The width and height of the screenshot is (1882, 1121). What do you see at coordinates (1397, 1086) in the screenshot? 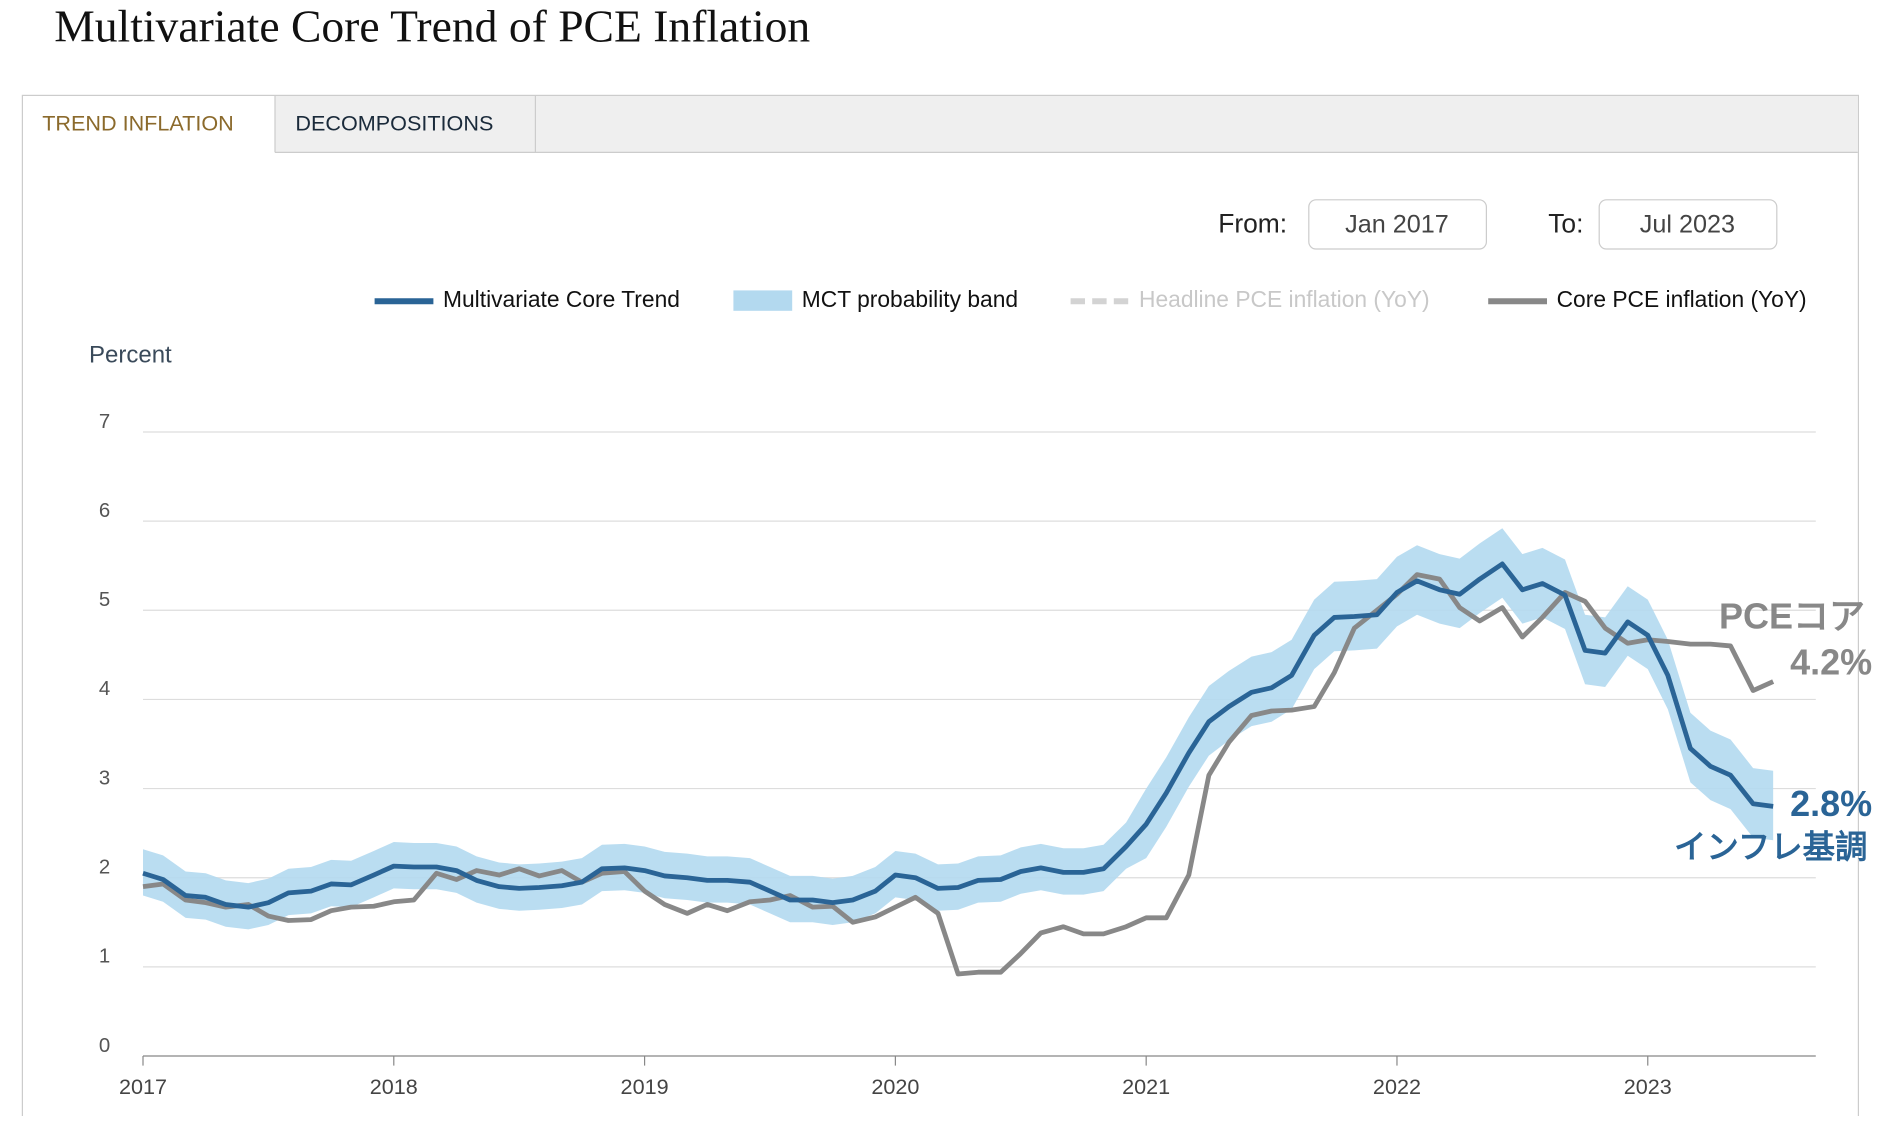
I see `x-tick-label: 2022` at bounding box center [1397, 1086].